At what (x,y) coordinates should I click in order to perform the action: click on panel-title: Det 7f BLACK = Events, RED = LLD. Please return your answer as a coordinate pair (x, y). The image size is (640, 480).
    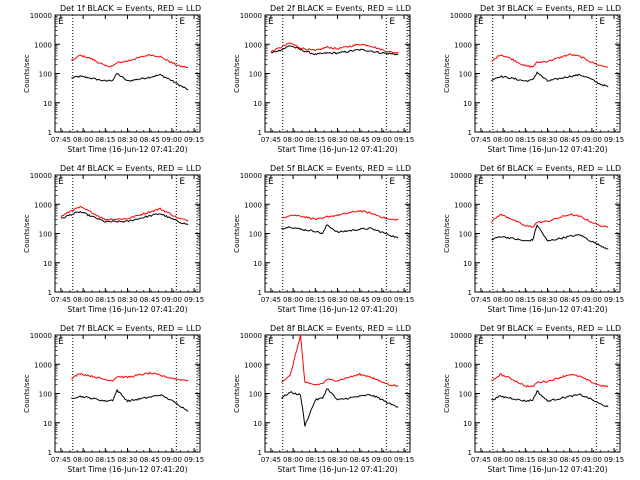
    Looking at the image, I should click on (130, 328).